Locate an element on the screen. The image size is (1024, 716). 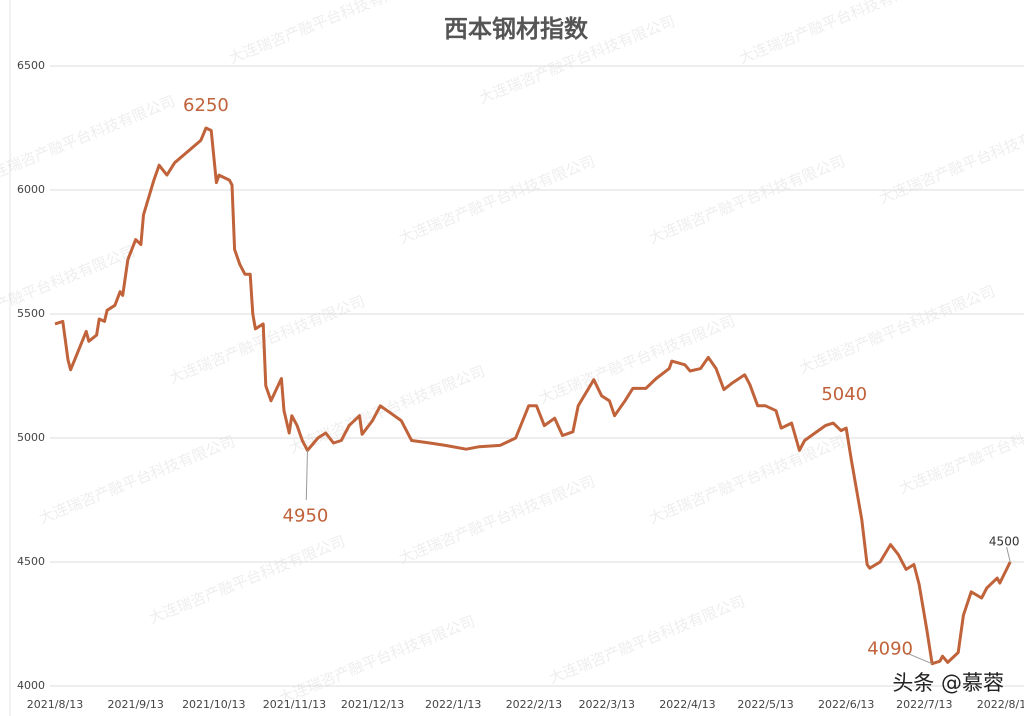
annotation-label: 4090 is located at coordinates (890, 649).